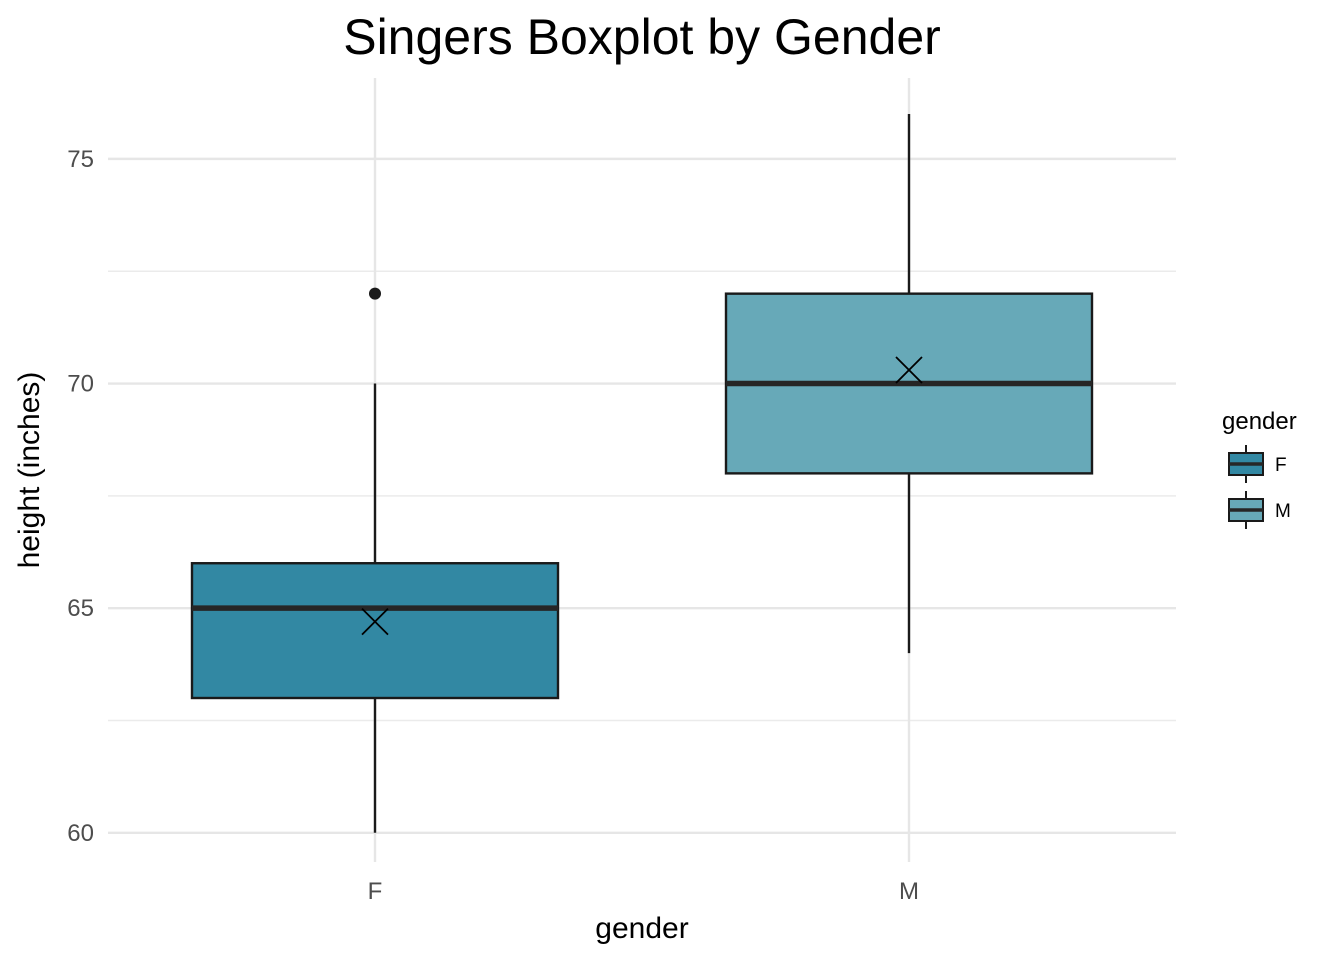  Describe the element at coordinates (1257, 464) in the screenshot. I see `legend-item-f: F` at that location.